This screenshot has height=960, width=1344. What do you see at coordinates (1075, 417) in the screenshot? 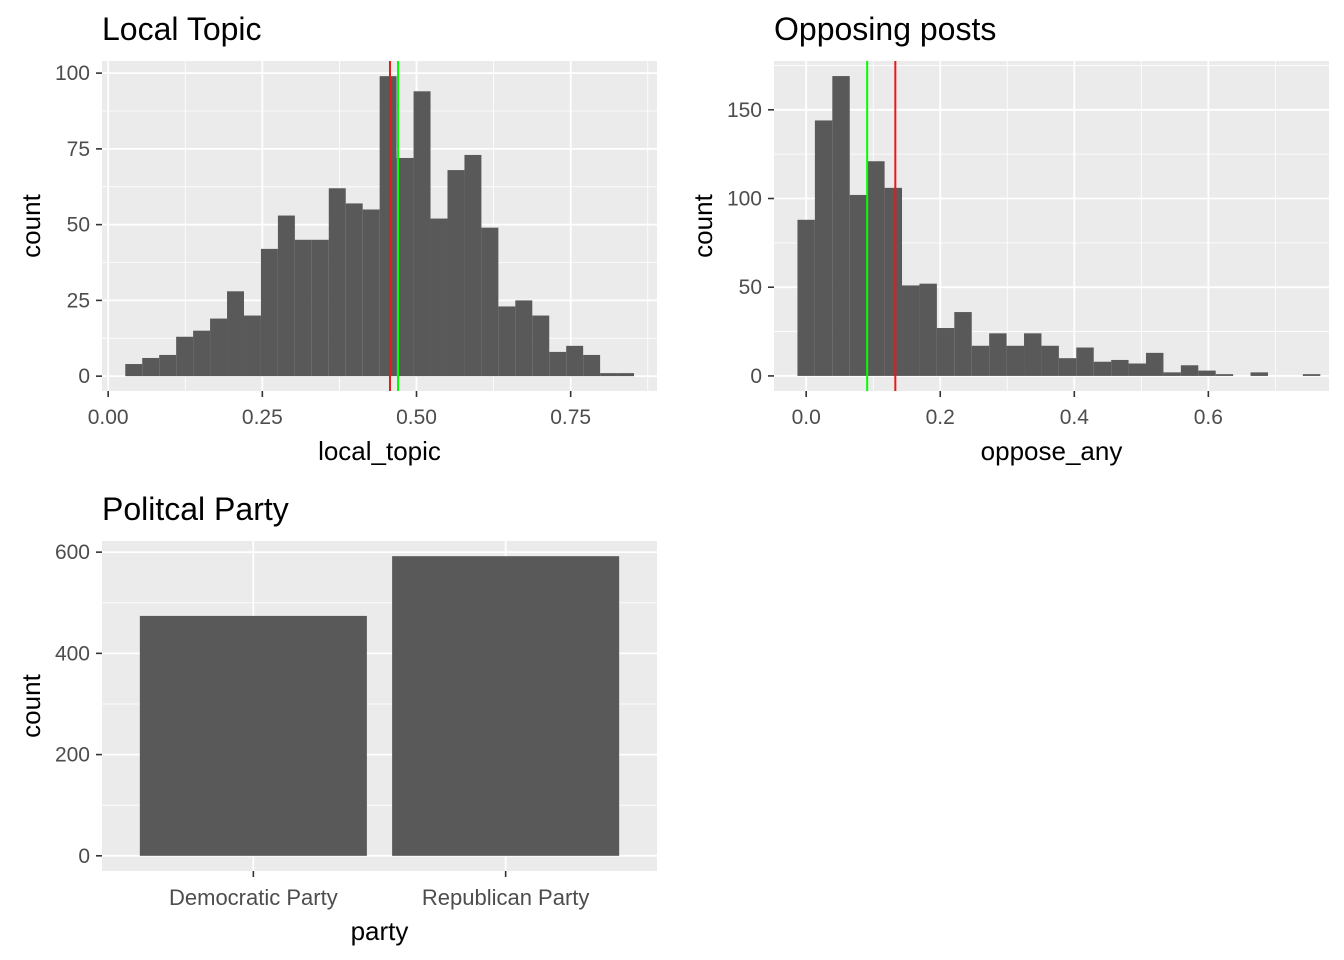
I see `x-tick-label: 0.4` at bounding box center [1075, 417].